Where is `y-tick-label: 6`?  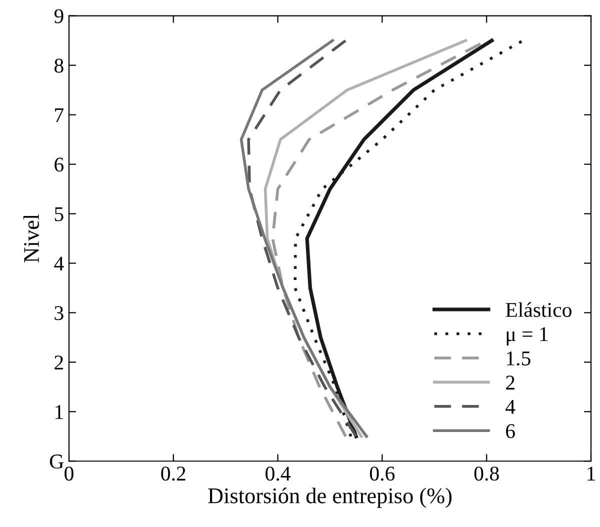
y-tick-label: 6 is located at coordinates (59, 165).